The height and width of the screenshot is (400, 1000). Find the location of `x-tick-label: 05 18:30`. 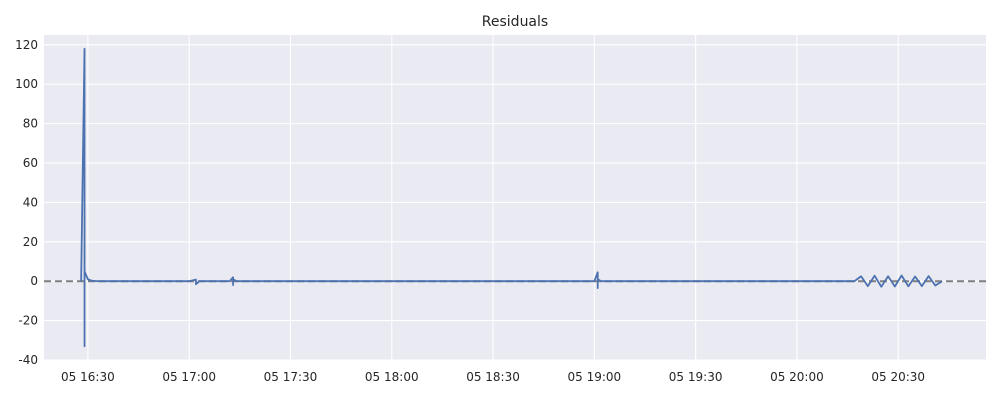

x-tick-label: 05 18:30 is located at coordinates (493, 377).